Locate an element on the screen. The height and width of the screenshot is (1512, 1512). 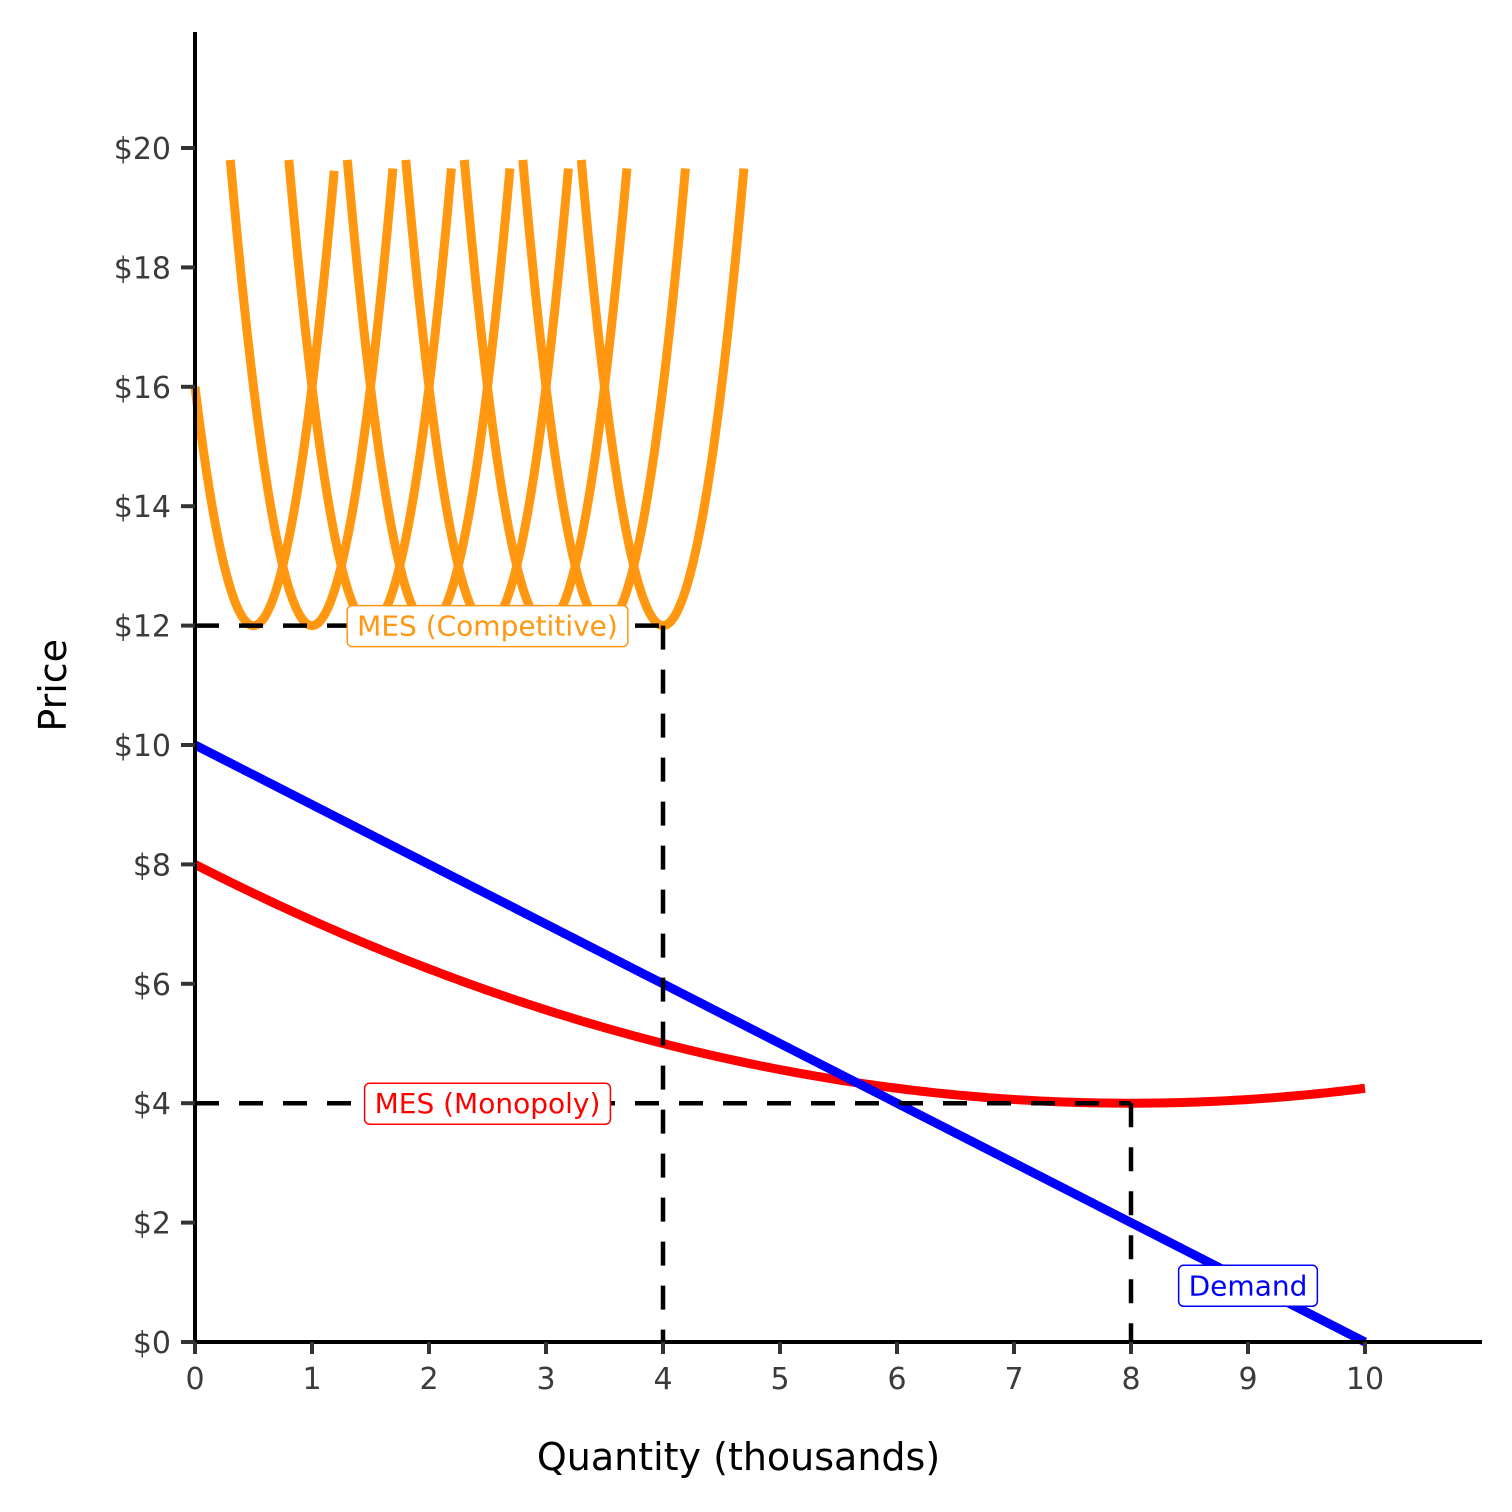
x-tick-label: 3 is located at coordinates (545, 1379).